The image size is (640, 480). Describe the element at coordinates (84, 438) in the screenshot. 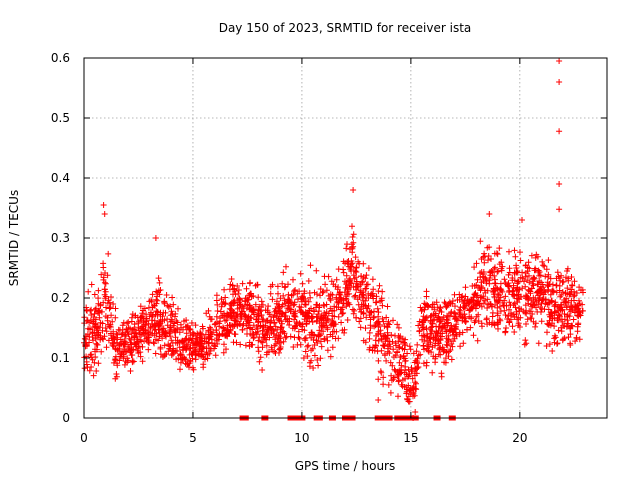

I see `x-tick-label: 0` at that location.